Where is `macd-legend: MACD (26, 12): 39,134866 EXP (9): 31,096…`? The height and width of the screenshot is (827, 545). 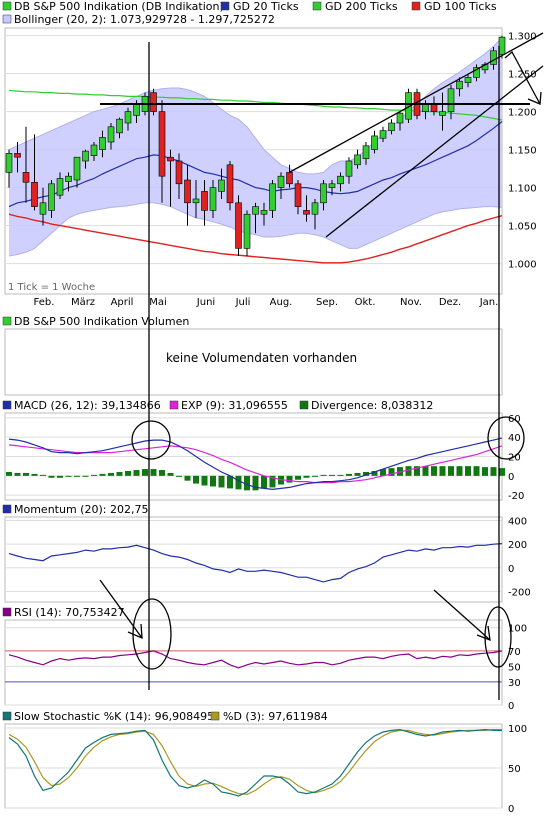 macd-legend: MACD (26, 12): 39,134866 EXP (9): 31,096… is located at coordinates (217, 405).